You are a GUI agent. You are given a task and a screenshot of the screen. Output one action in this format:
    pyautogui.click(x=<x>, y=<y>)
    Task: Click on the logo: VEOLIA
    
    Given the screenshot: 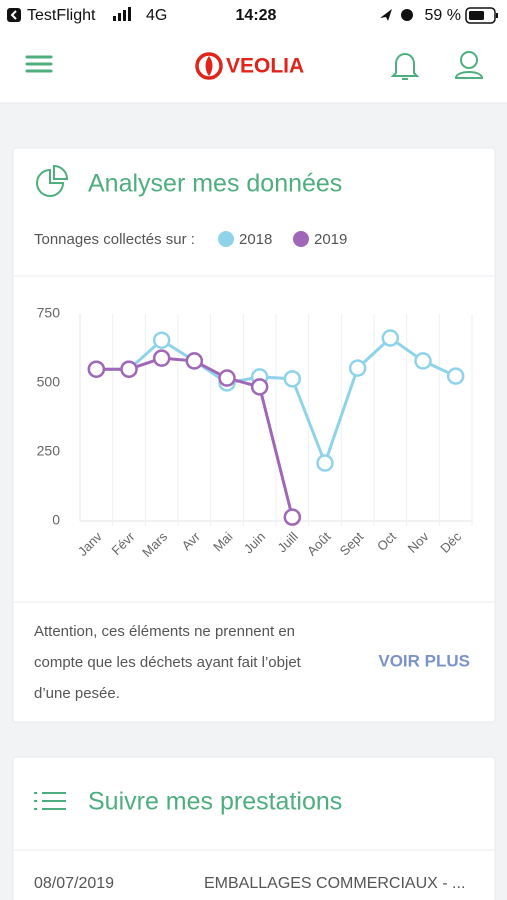 What is the action you would take?
    pyautogui.click(x=265, y=66)
    